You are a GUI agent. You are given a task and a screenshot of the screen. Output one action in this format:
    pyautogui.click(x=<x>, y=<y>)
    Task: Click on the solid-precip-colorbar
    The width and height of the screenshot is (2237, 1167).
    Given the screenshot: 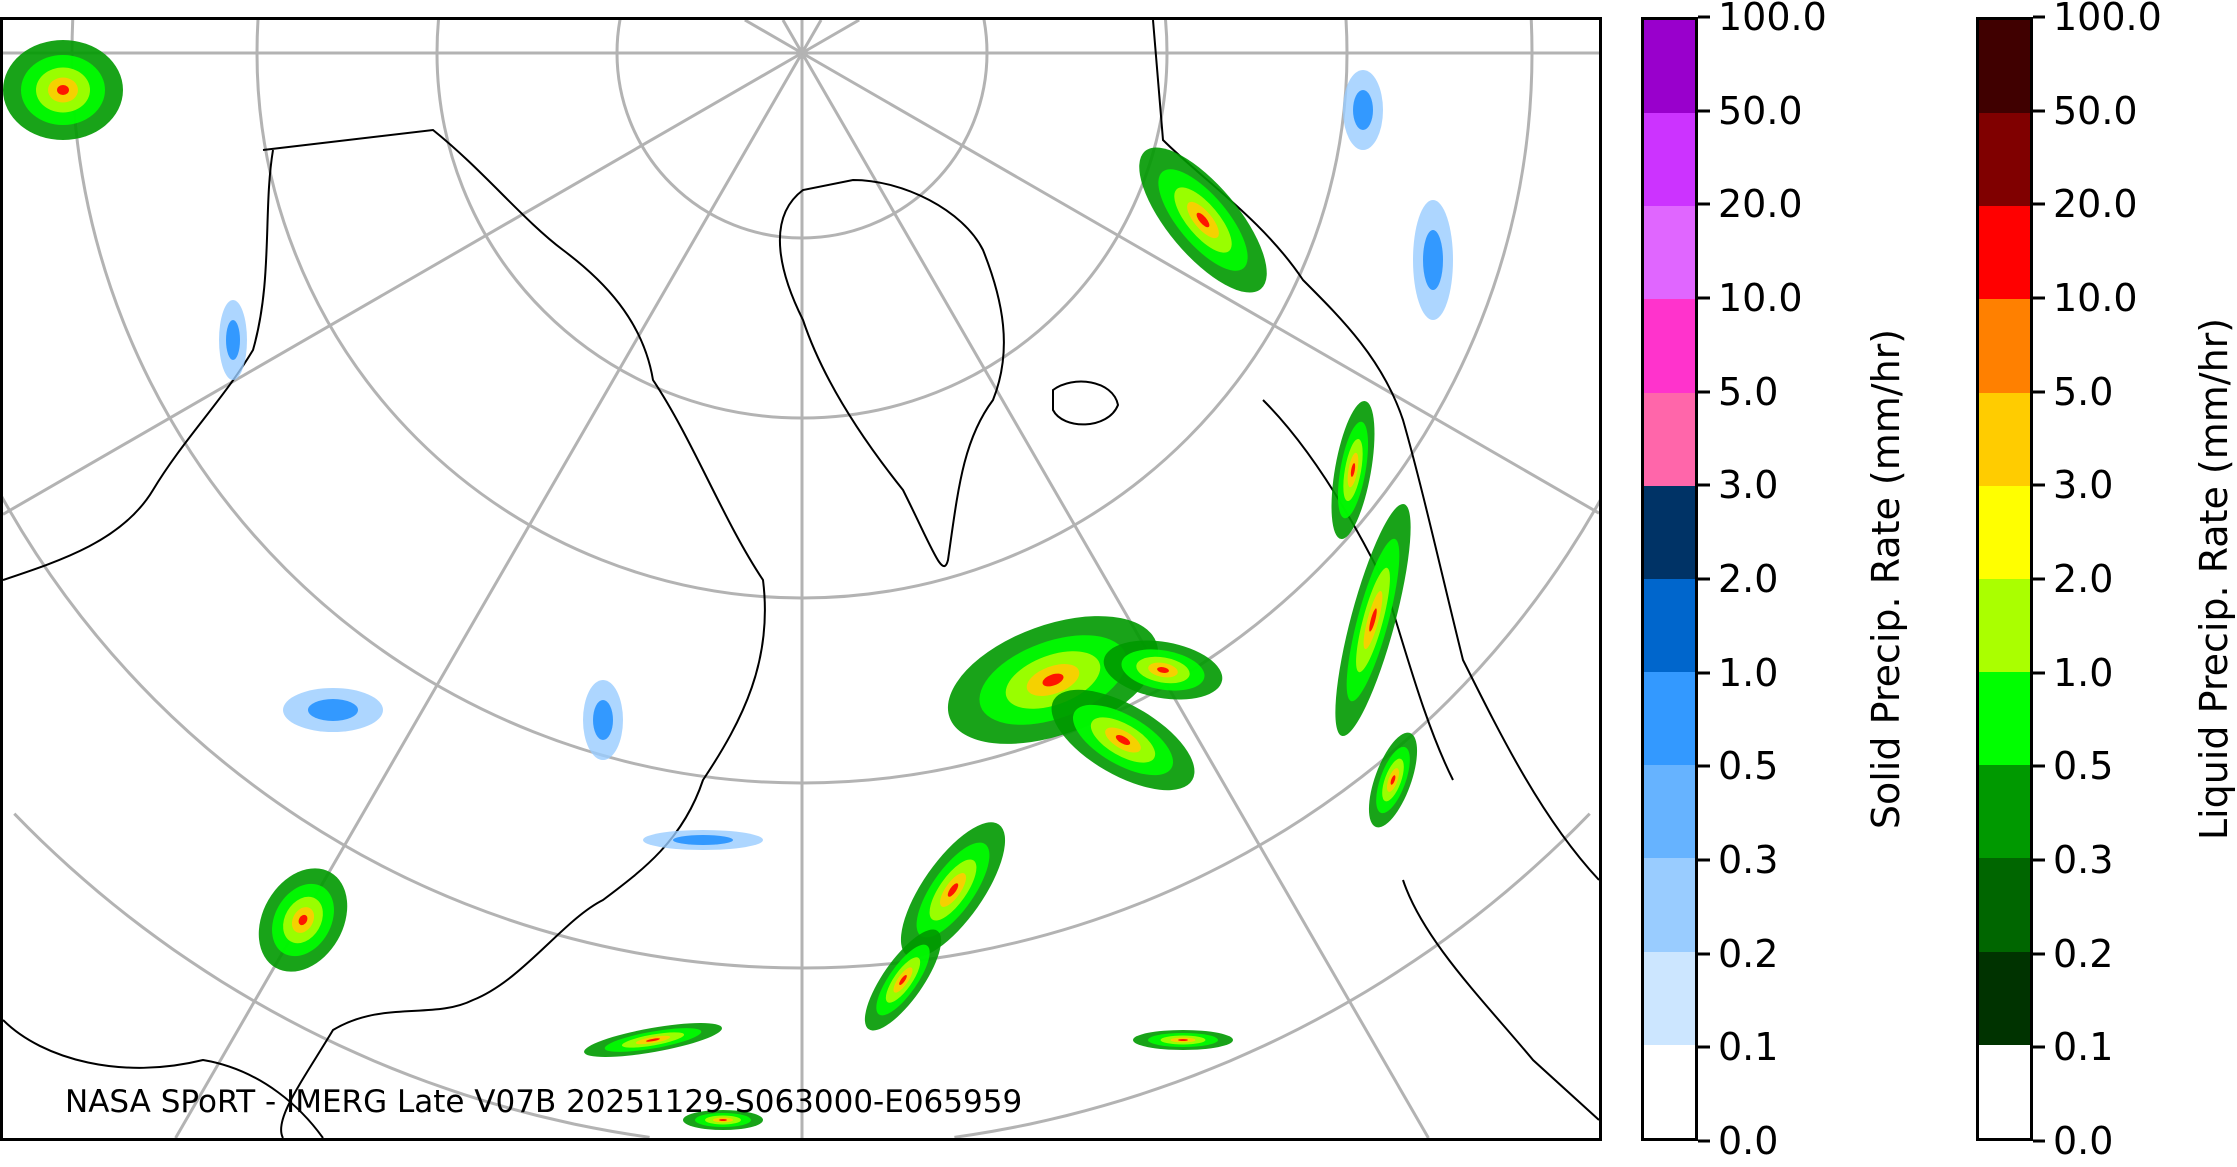 What is the action you would take?
    pyautogui.click(x=1669, y=579)
    